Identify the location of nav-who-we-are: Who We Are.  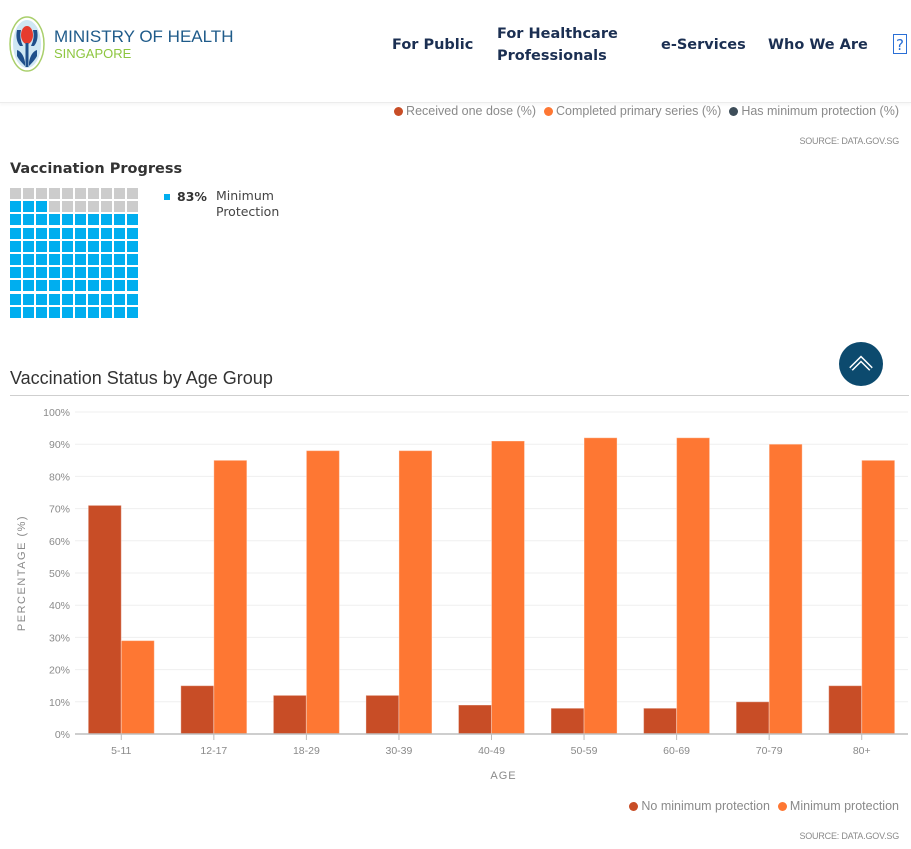
(818, 45).